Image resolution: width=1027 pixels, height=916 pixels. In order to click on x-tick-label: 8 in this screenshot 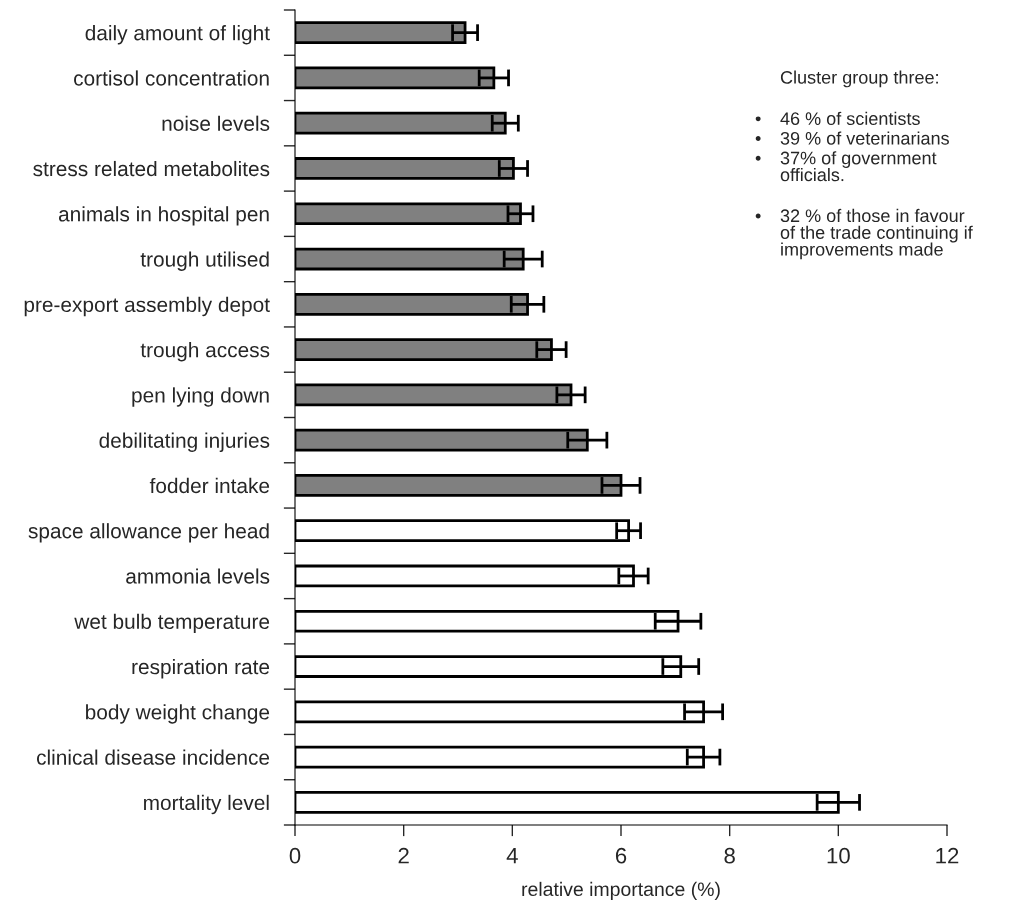, I will do `click(729, 855)`.